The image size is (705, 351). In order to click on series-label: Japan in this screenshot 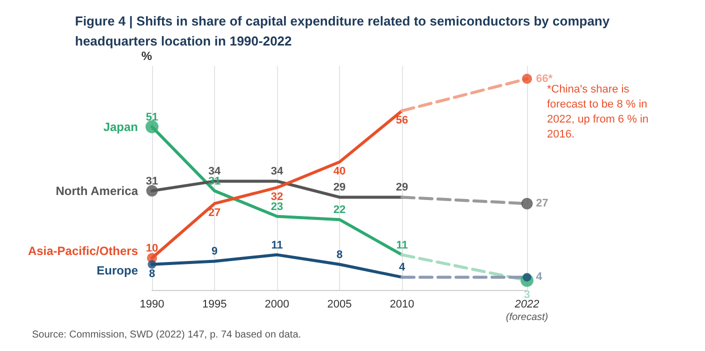, I will do `click(120, 127)`.